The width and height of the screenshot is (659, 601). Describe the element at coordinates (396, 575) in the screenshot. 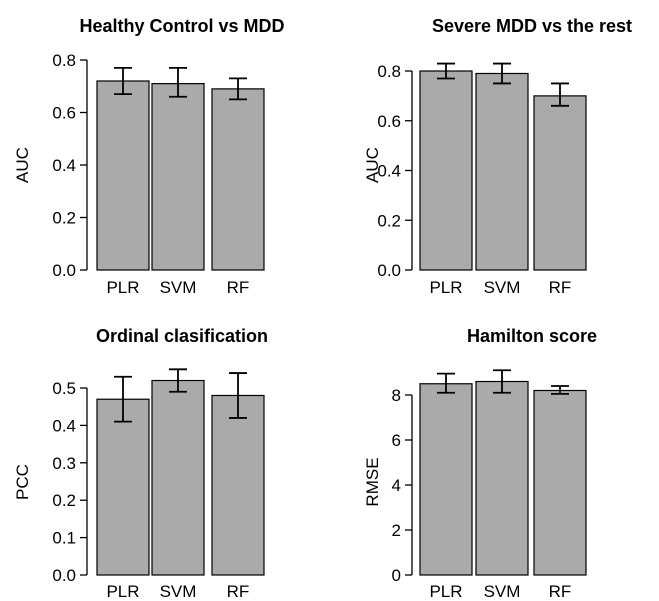

I see `y-tick-label: 0` at that location.